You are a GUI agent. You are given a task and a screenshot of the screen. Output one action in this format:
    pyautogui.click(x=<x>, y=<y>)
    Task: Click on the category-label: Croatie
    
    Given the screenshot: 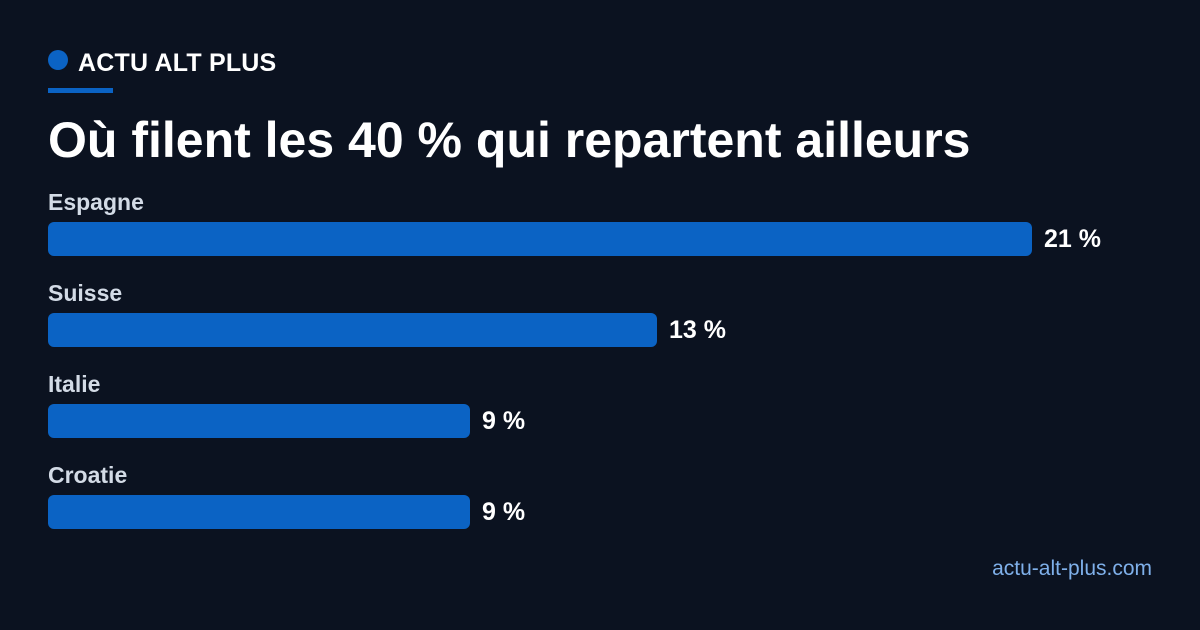 What is the action you would take?
    pyautogui.click(x=88, y=475)
    